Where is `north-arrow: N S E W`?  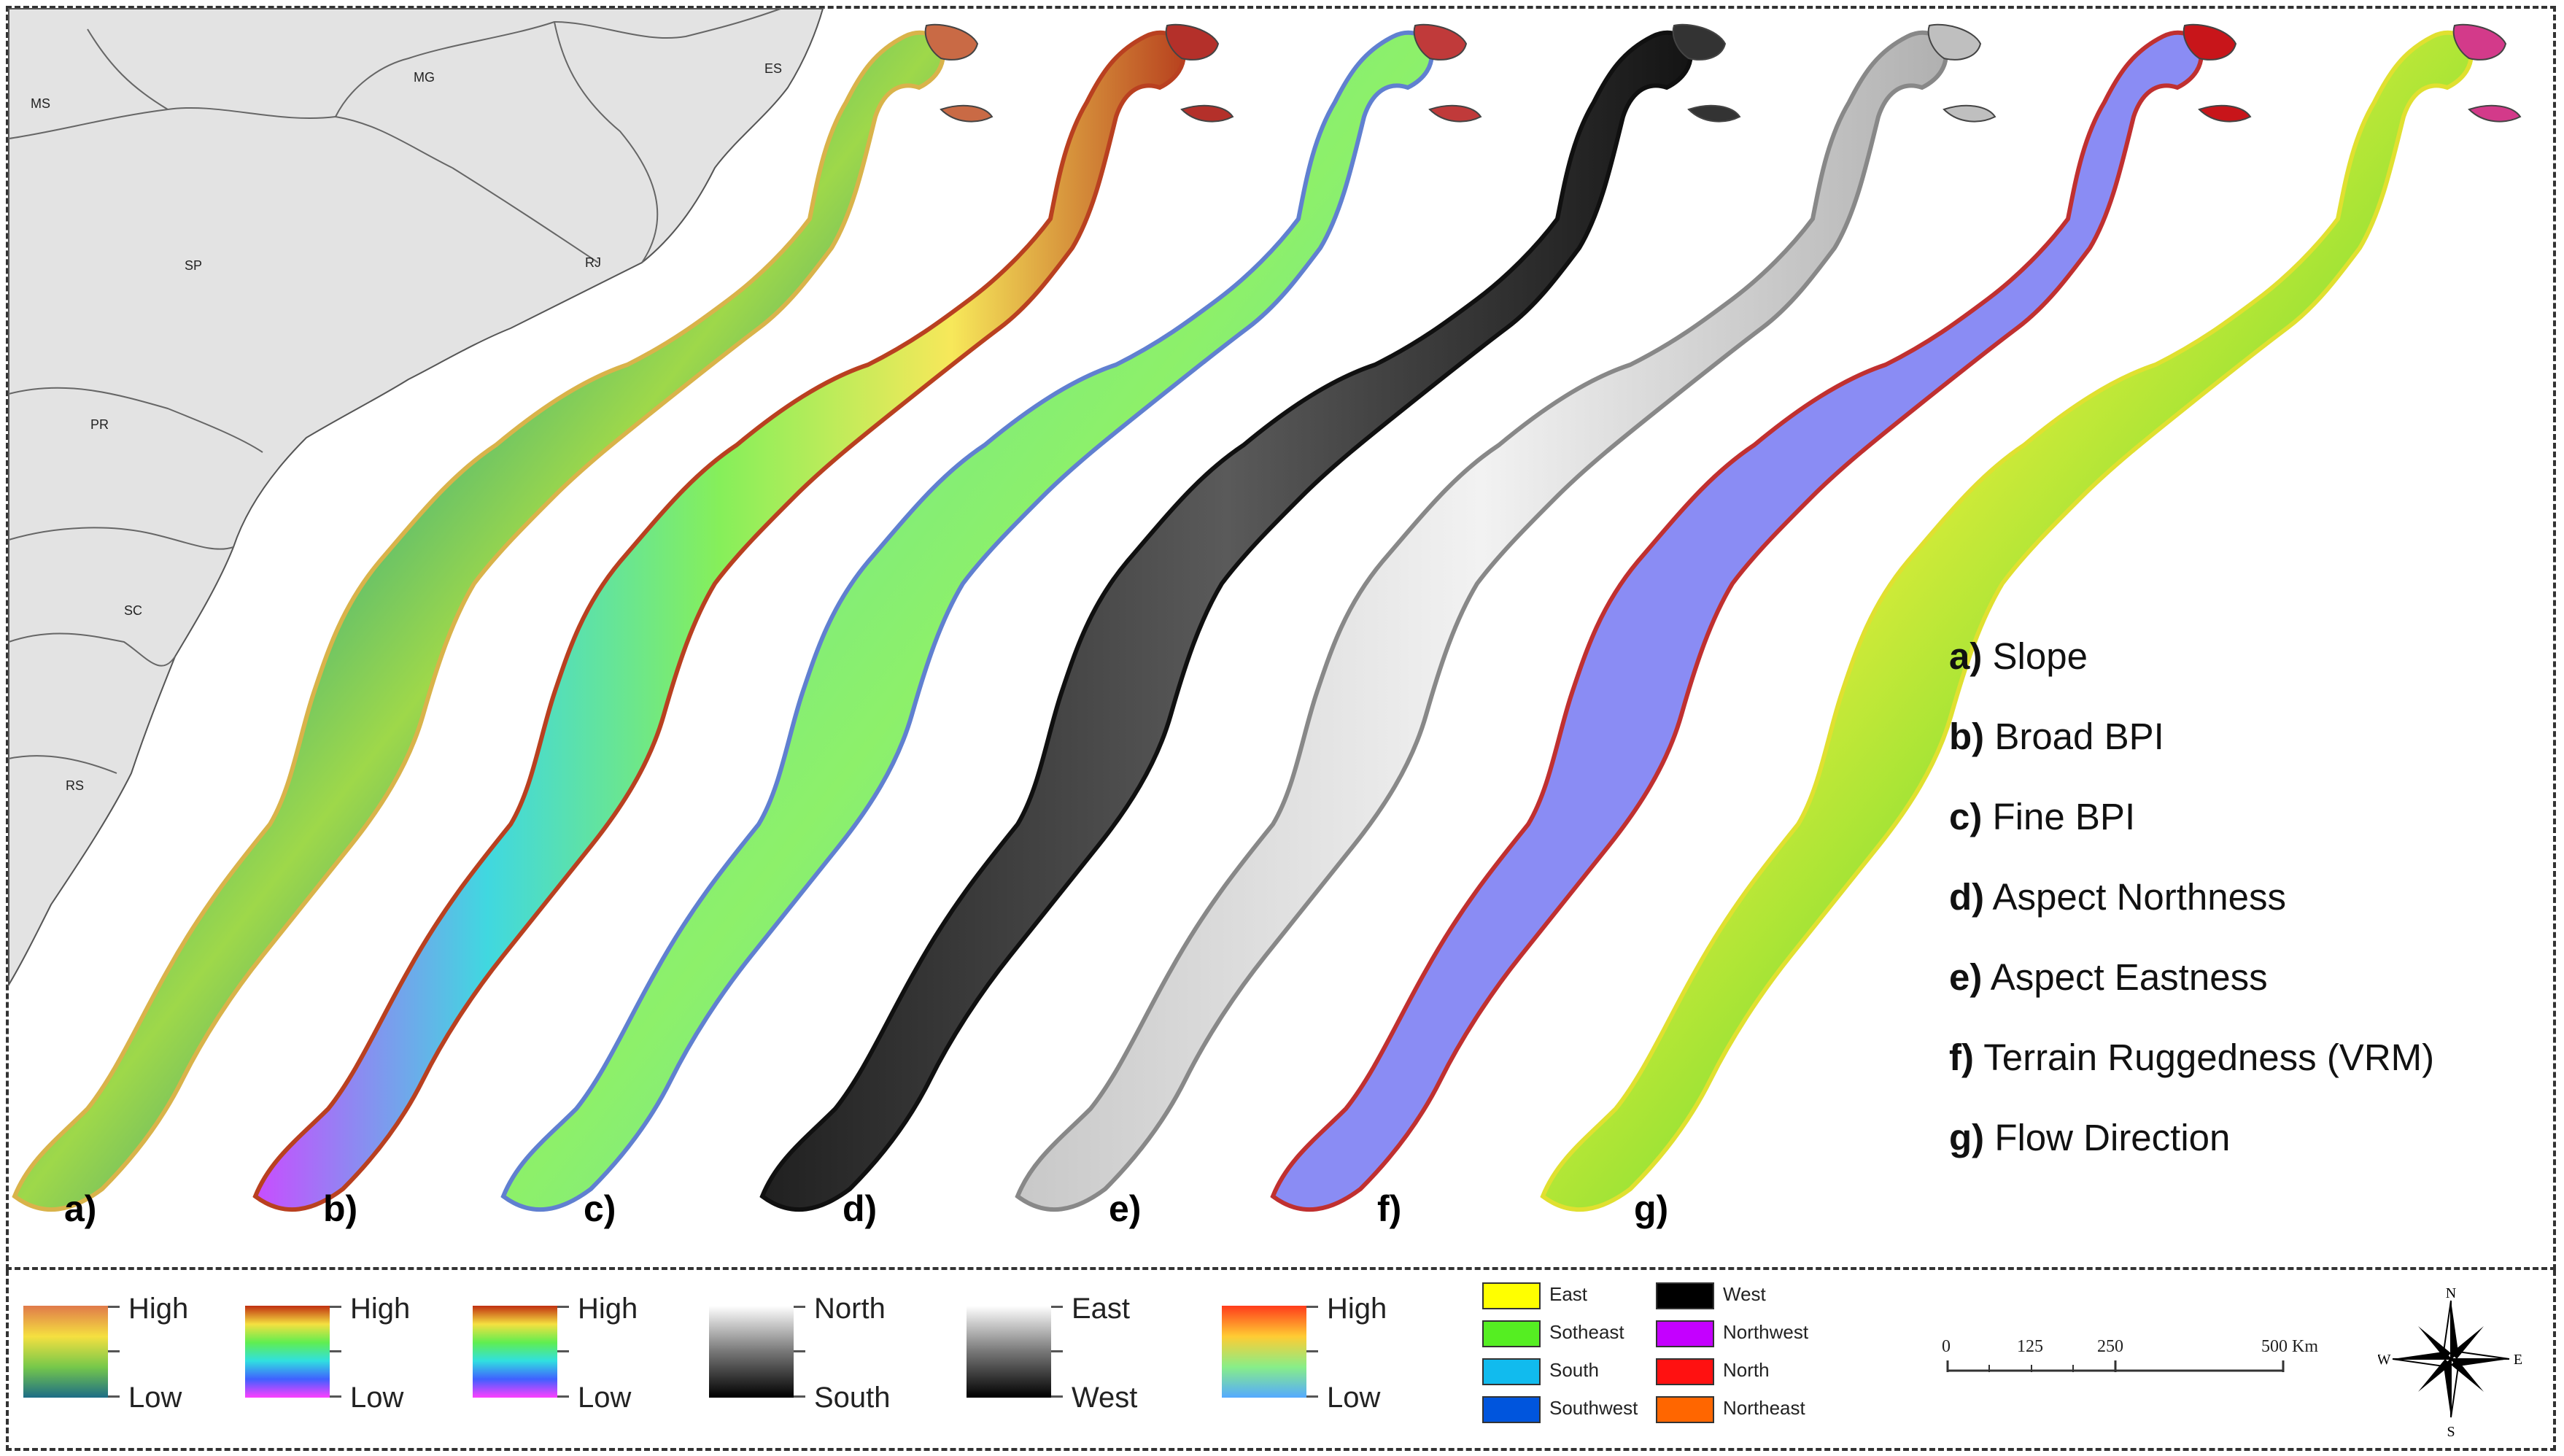 north-arrow: N S E W is located at coordinates (2450, 1364).